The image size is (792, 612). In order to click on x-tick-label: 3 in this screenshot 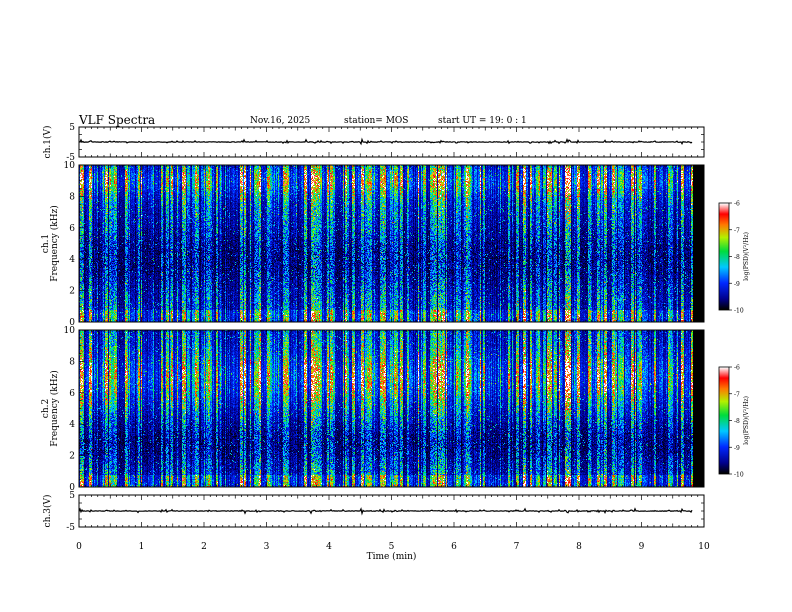, I will do `click(267, 547)`.